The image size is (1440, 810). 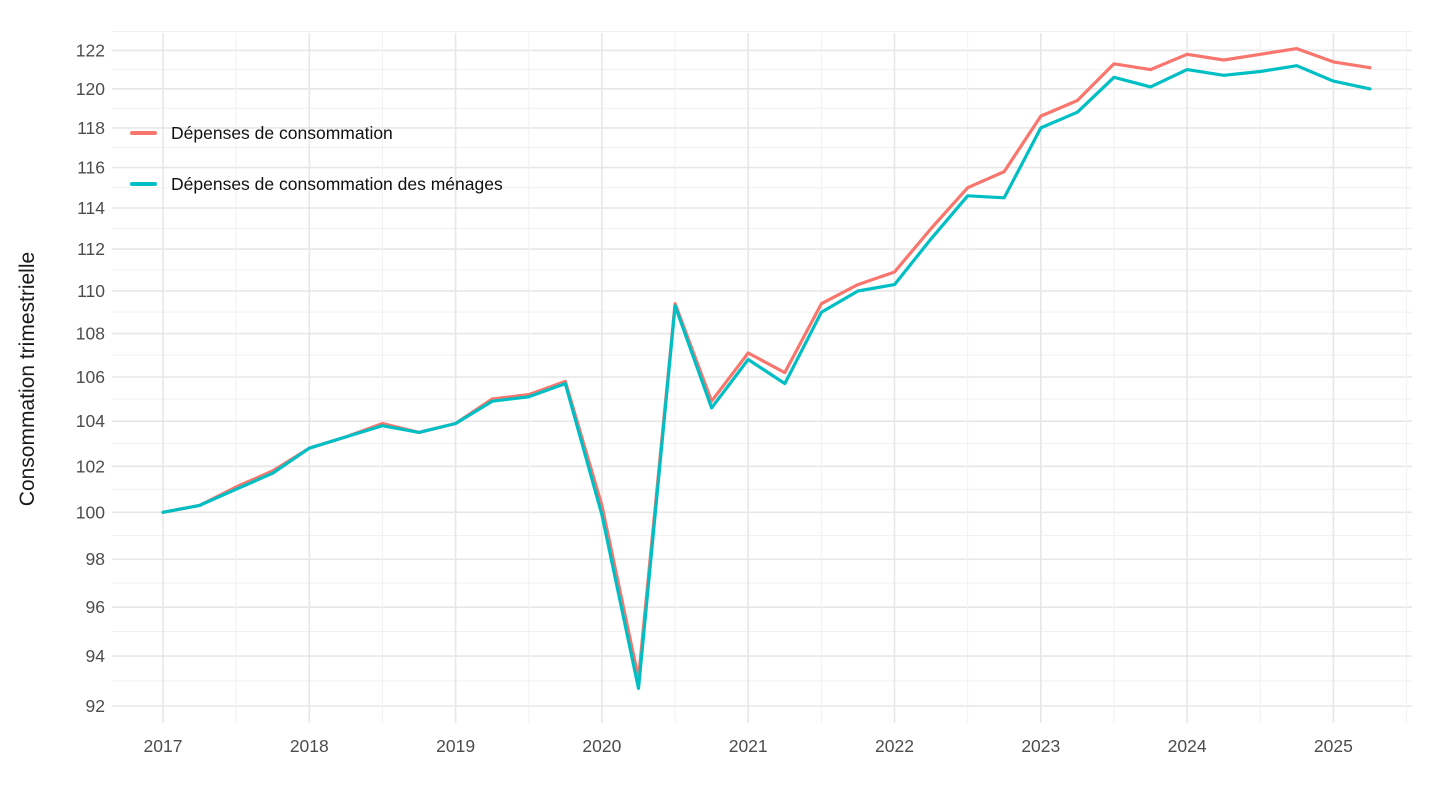 What do you see at coordinates (337, 183) in the screenshot?
I see `legend-label: Dépenses de consommation des ménages` at bounding box center [337, 183].